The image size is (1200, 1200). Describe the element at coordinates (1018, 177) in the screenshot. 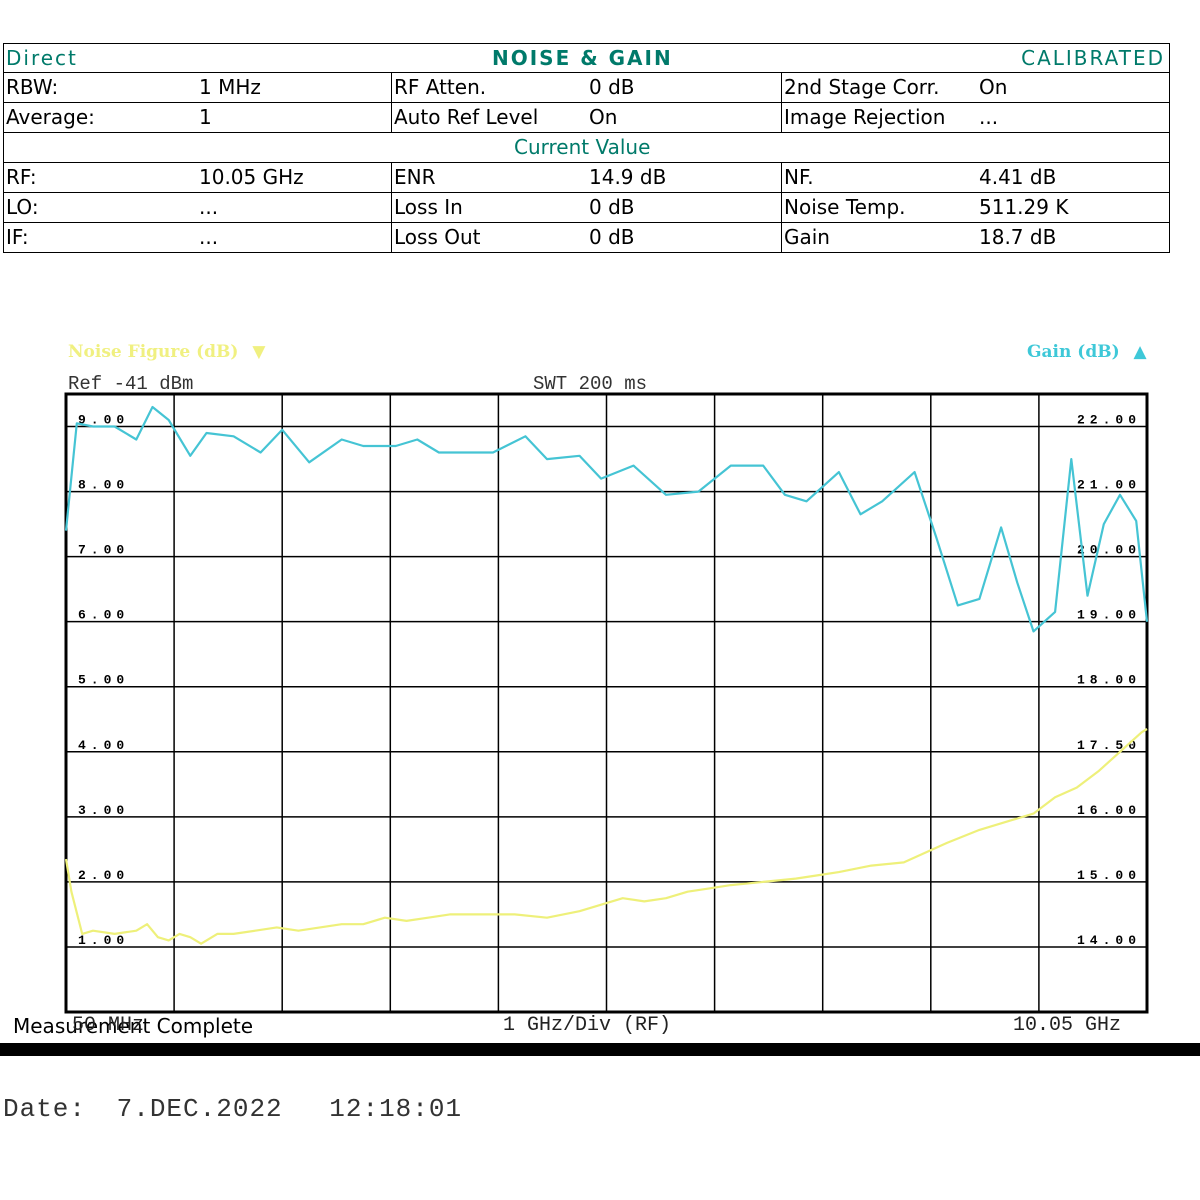

I see `nf-value: 4.41 dB` at that location.